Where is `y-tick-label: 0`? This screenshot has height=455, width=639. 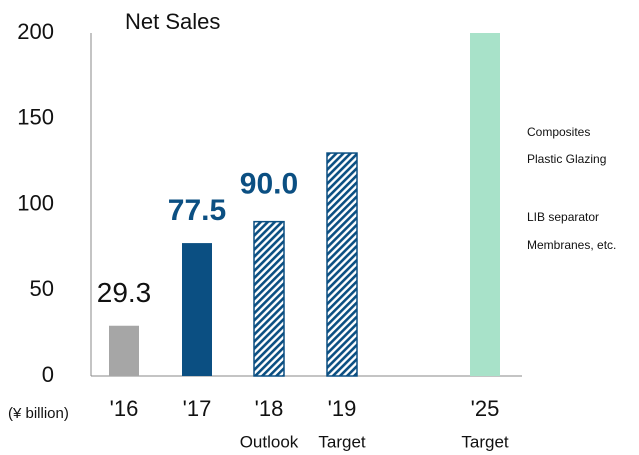
y-tick-label: 0 is located at coordinates (48, 374).